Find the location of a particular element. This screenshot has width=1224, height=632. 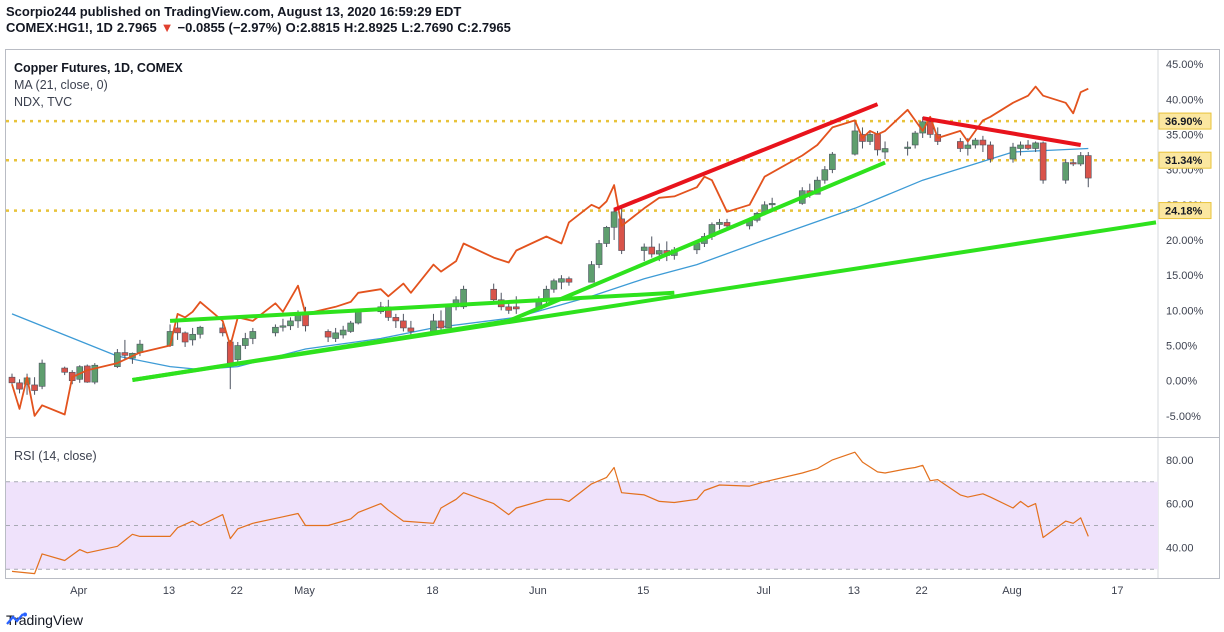

time-axis: Apr 13 22 May 18 Jun 15 Jul 13 22 Aug 17 is located at coordinates (611, 590).